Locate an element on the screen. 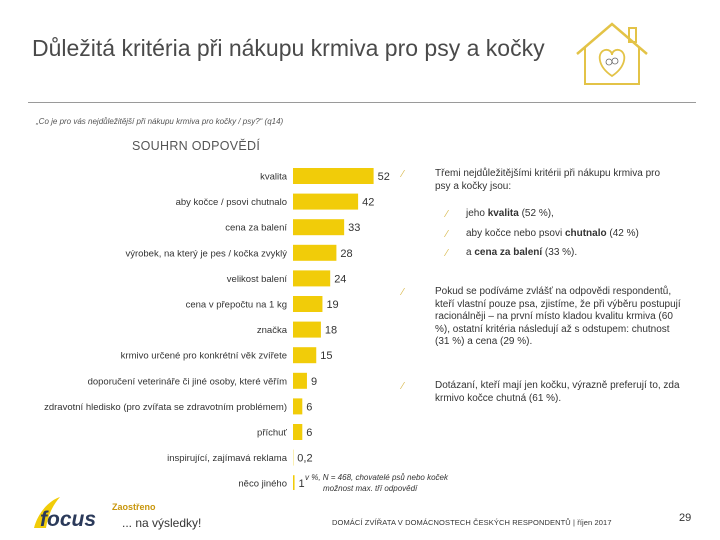  sub-item-text: a cena za balení (33 %). is located at coordinates (522, 252).